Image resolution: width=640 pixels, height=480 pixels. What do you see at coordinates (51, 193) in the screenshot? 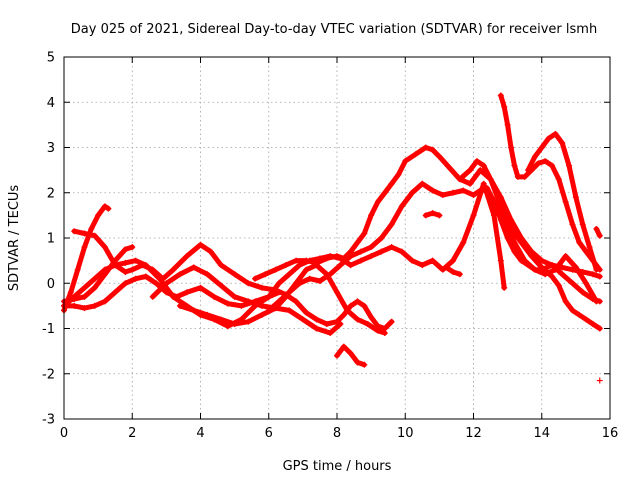
I see `y-tick-label: 2` at bounding box center [51, 193].